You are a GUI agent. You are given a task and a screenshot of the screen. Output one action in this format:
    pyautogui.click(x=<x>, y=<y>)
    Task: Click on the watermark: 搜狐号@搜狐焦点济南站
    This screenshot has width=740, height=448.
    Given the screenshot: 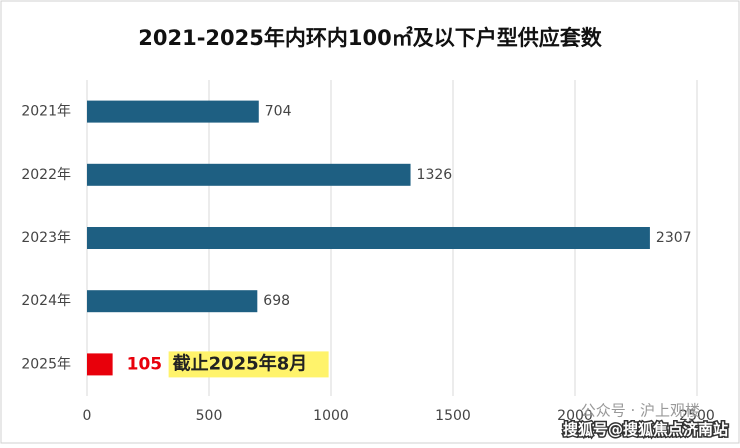 What is the action you would take?
    pyautogui.click(x=645, y=430)
    